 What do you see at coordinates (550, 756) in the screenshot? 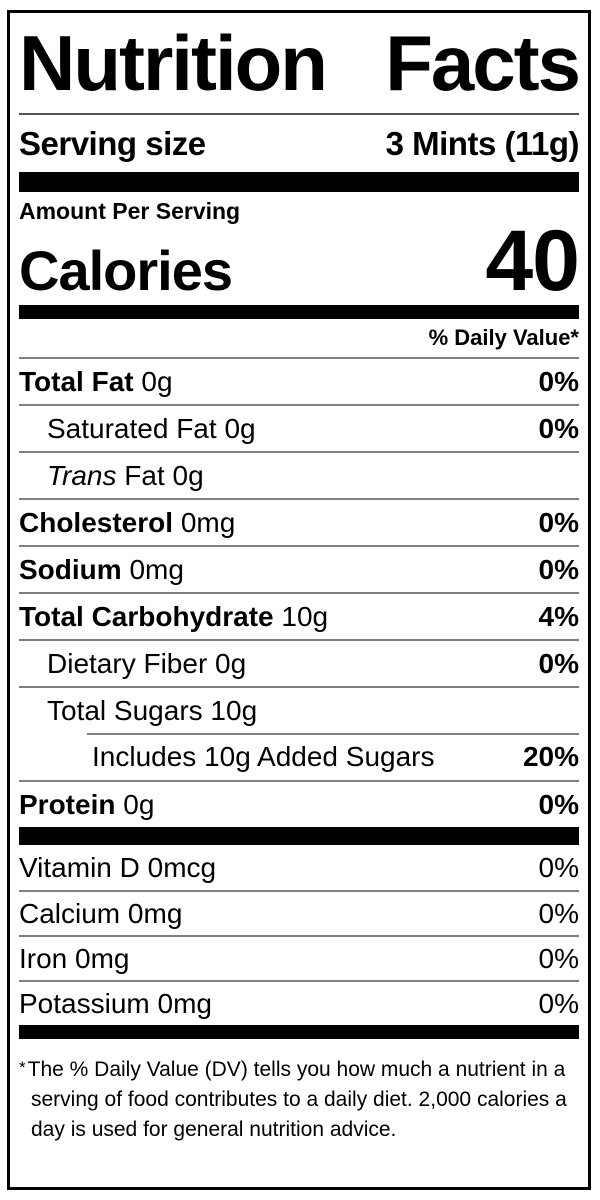
I see `nutrient-daily-value: 20%` at bounding box center [550, 756].